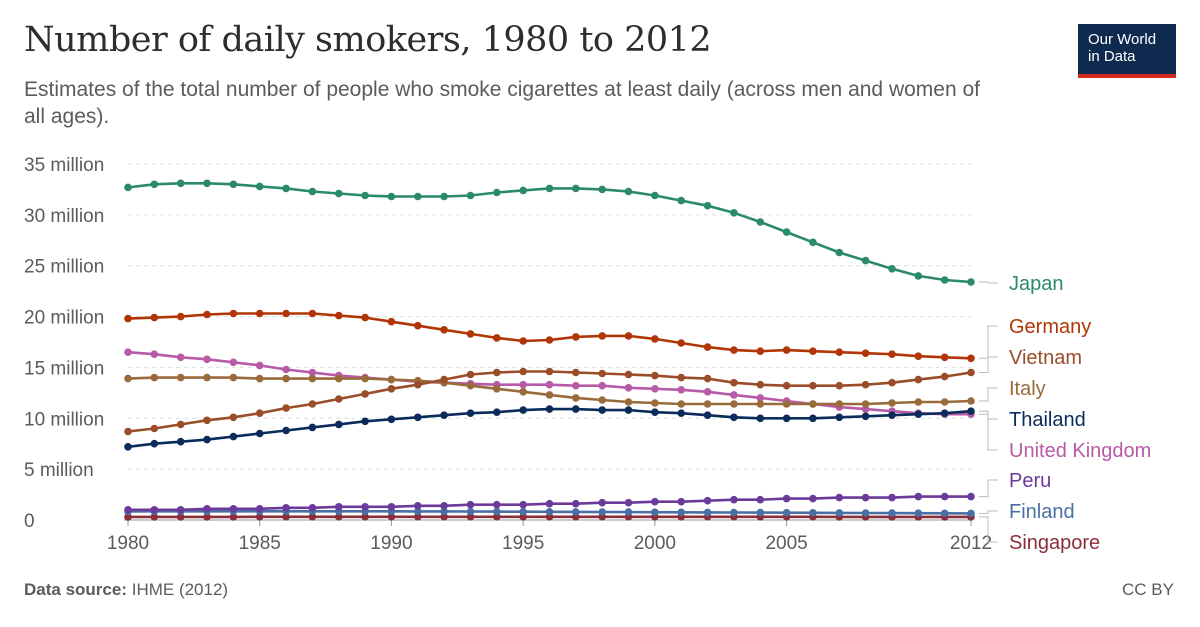 This screenshot has width=1200, height=627. Describe the element at coordinates (549, 401) in the screenshot. I see `series-line-vietnam` at that location.